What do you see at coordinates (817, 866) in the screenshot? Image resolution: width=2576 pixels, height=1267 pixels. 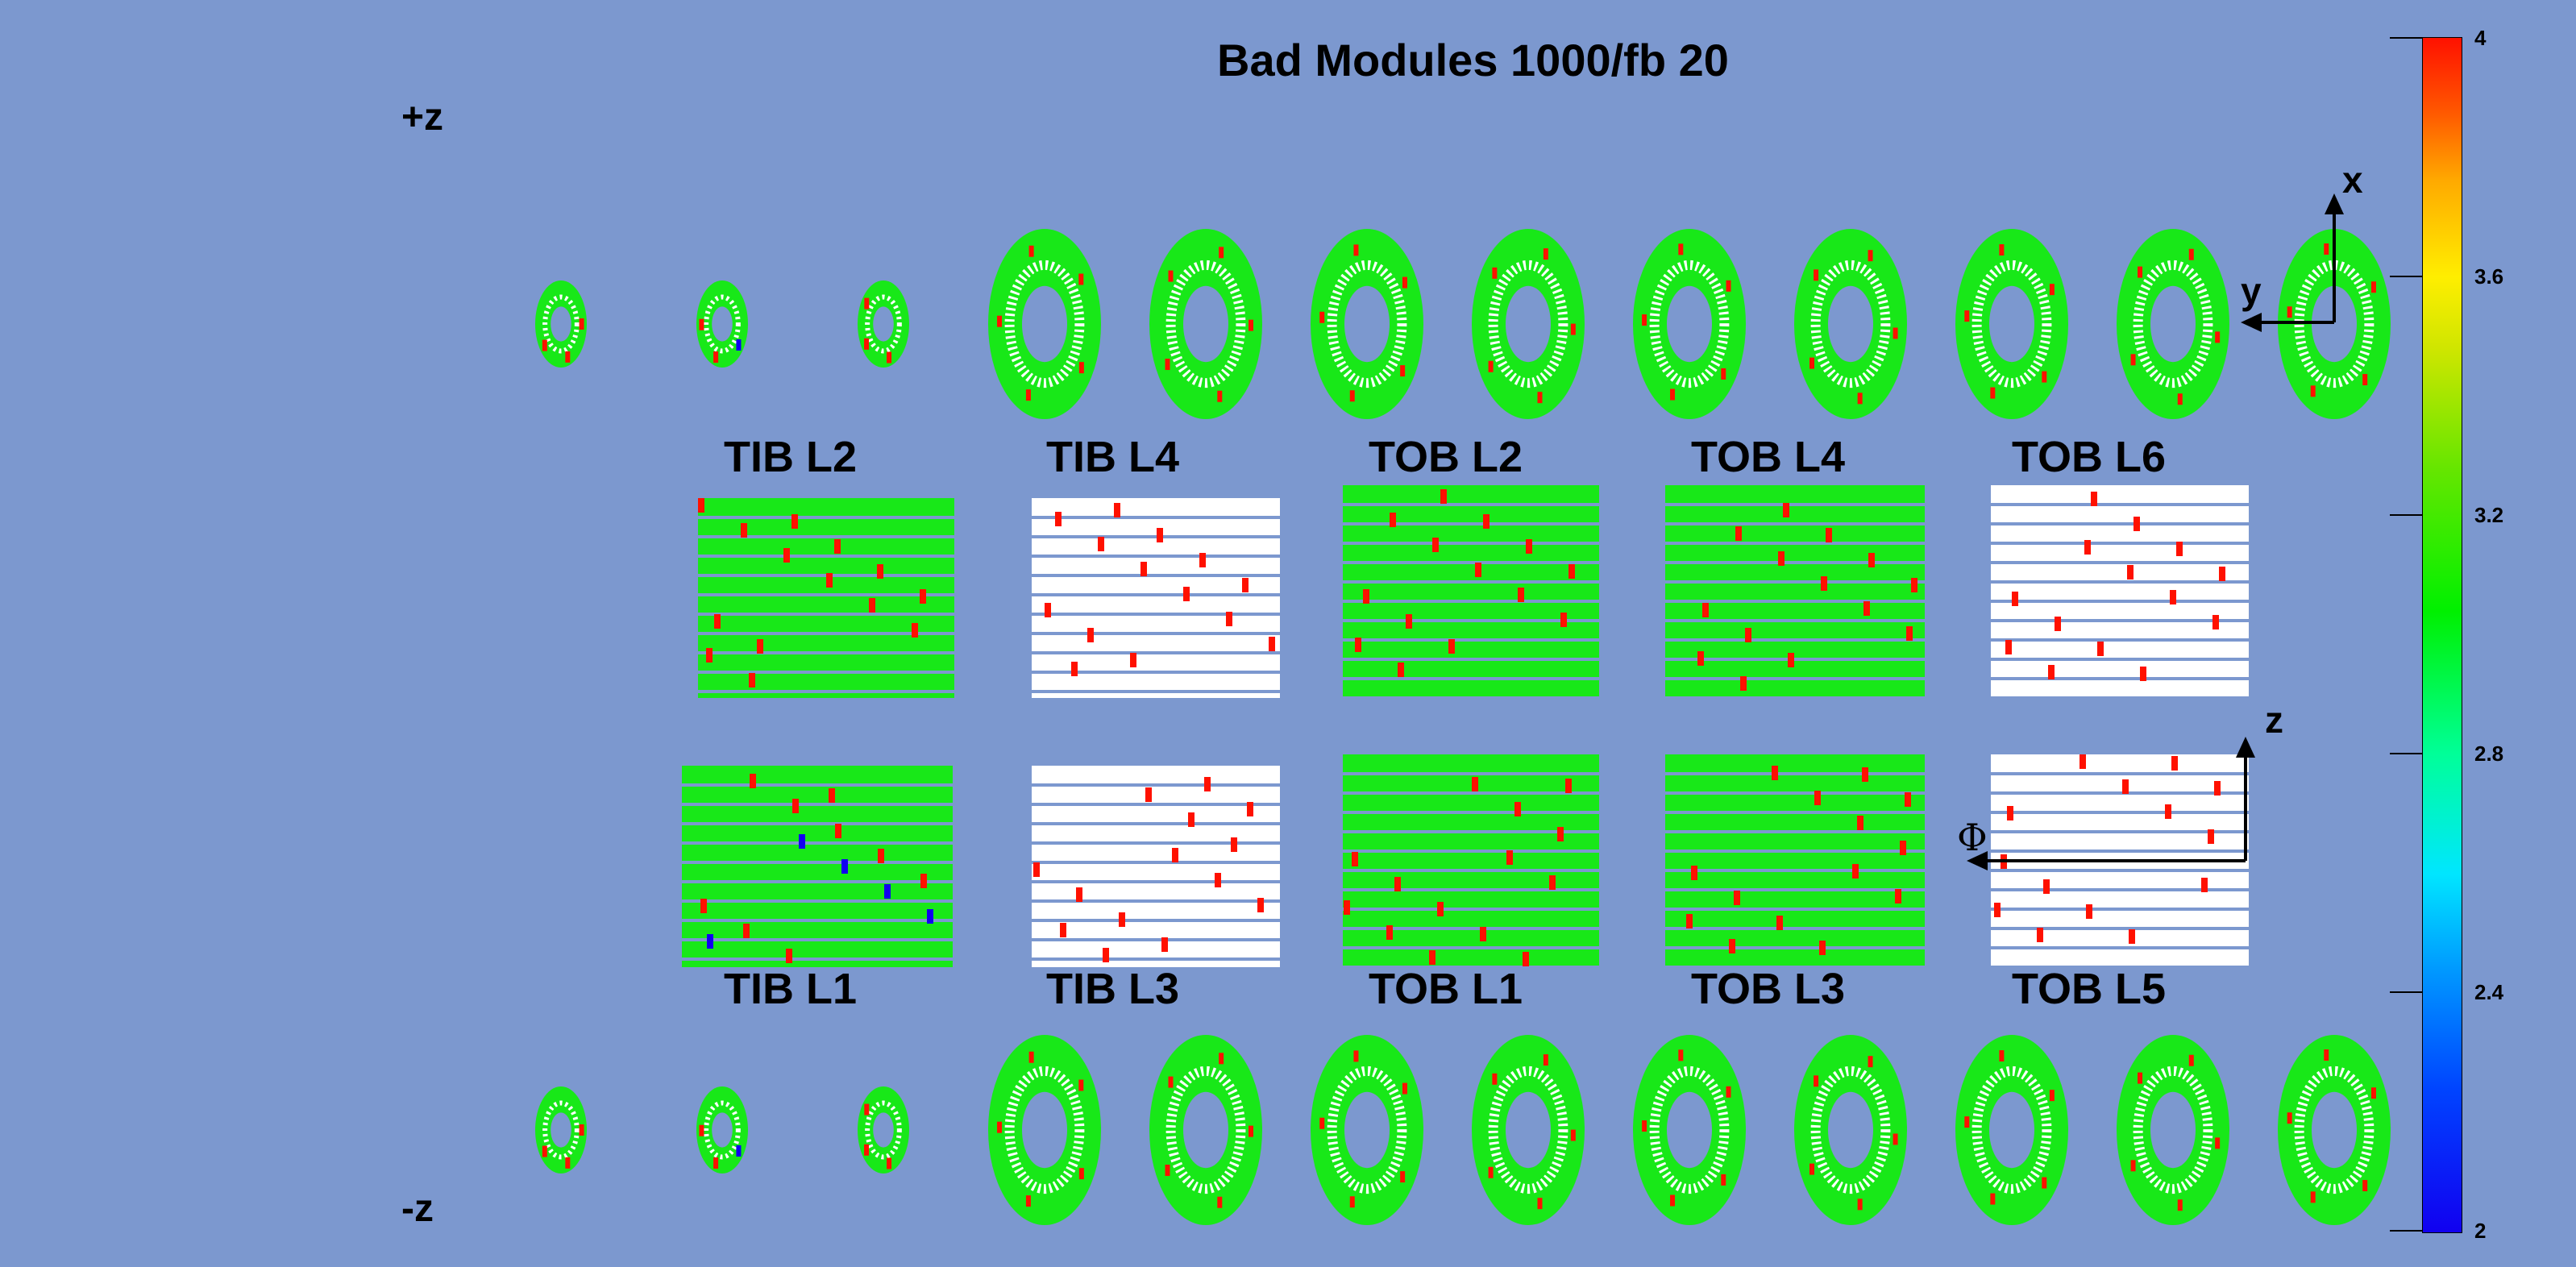 I see `panel-tib-l1` at bounding box center [817, 866].